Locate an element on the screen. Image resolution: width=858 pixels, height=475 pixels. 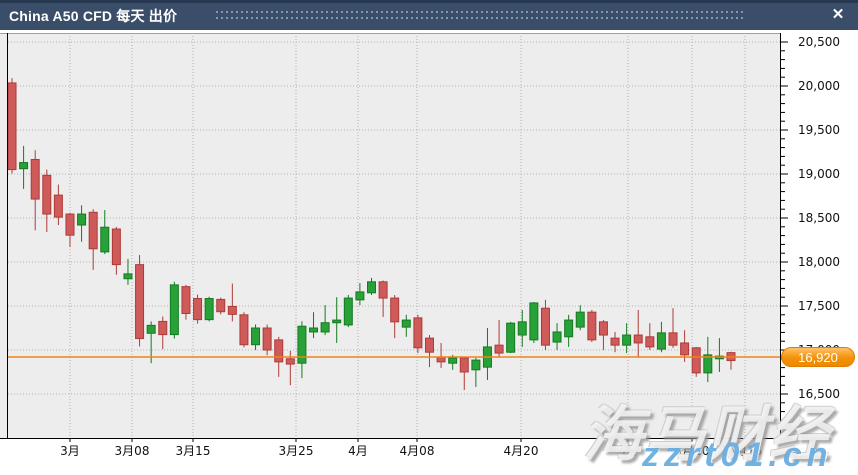
x-axis-label: 4月 is located at coordinates (358, 451).